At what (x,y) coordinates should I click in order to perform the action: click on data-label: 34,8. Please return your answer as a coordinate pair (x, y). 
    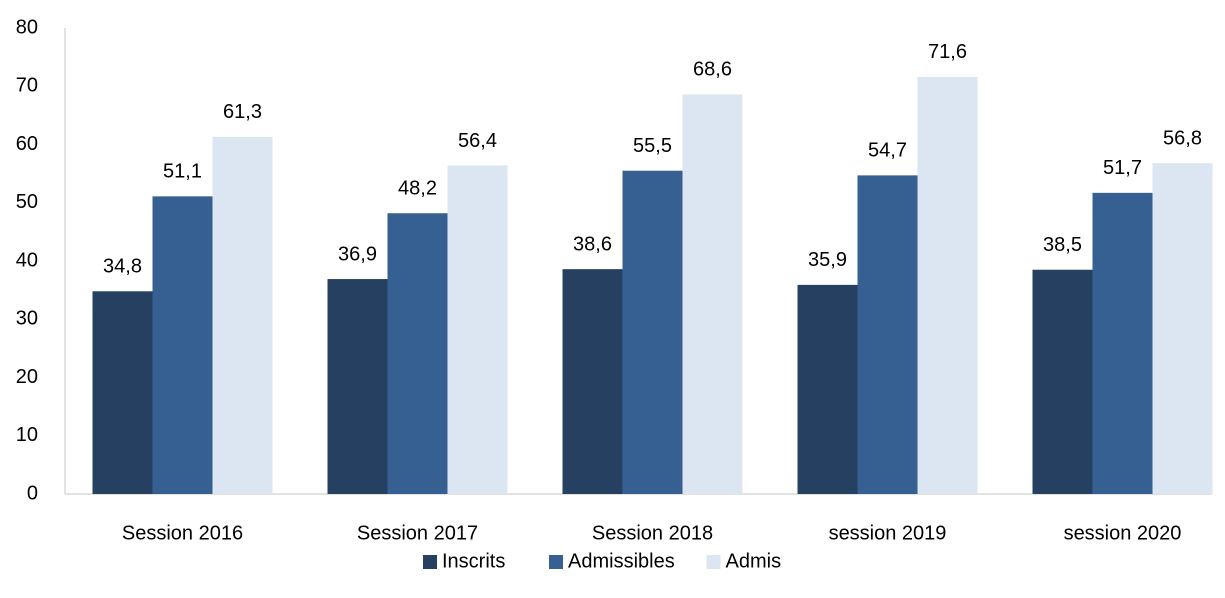
    Looking at the image, I should click on (122, 267).